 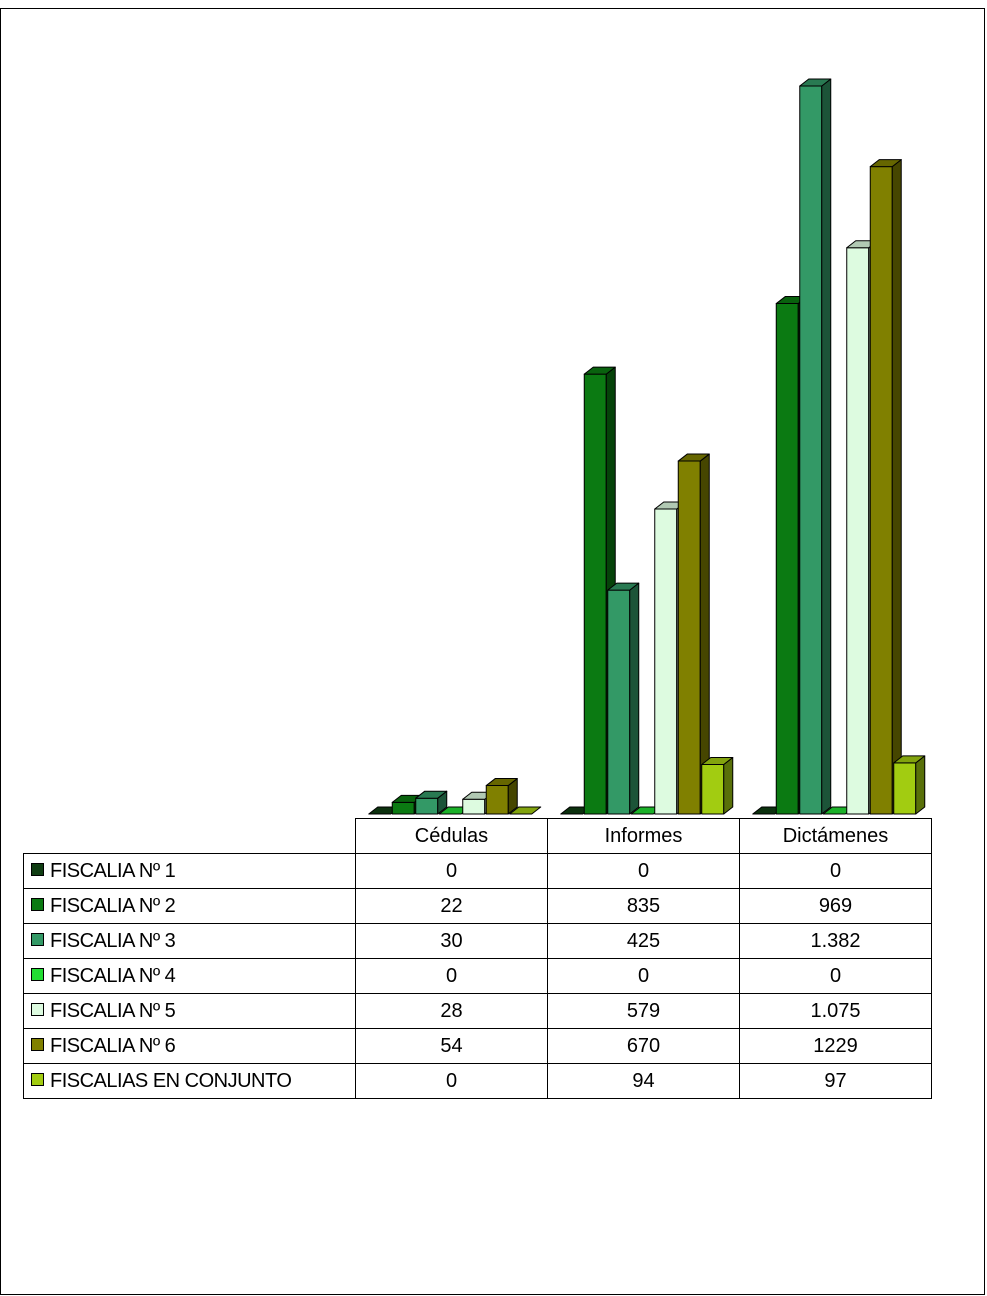 I want to click on table-cell: 1.382, so click(x=835, y=941).